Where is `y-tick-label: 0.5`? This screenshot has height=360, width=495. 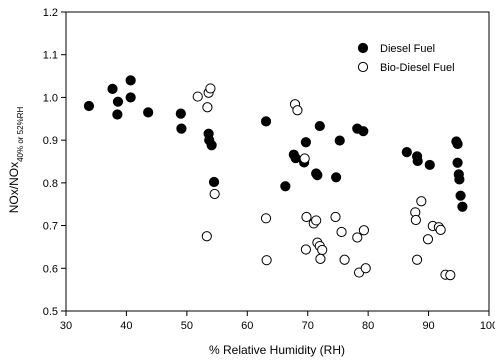
y-tick-label: 0.5 is located at coordinates (50, 312).